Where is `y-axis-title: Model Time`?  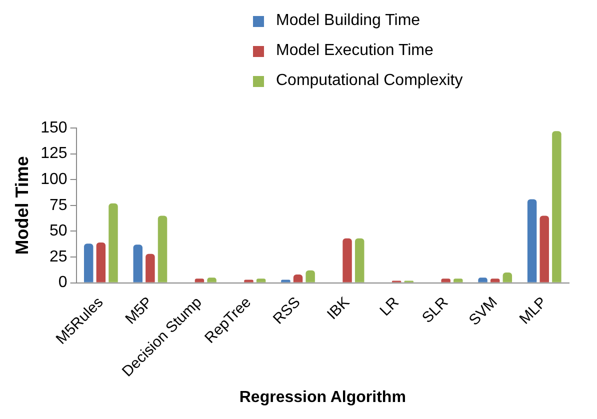 y-axis-title: Model Time is located at coordinates (22, 205).